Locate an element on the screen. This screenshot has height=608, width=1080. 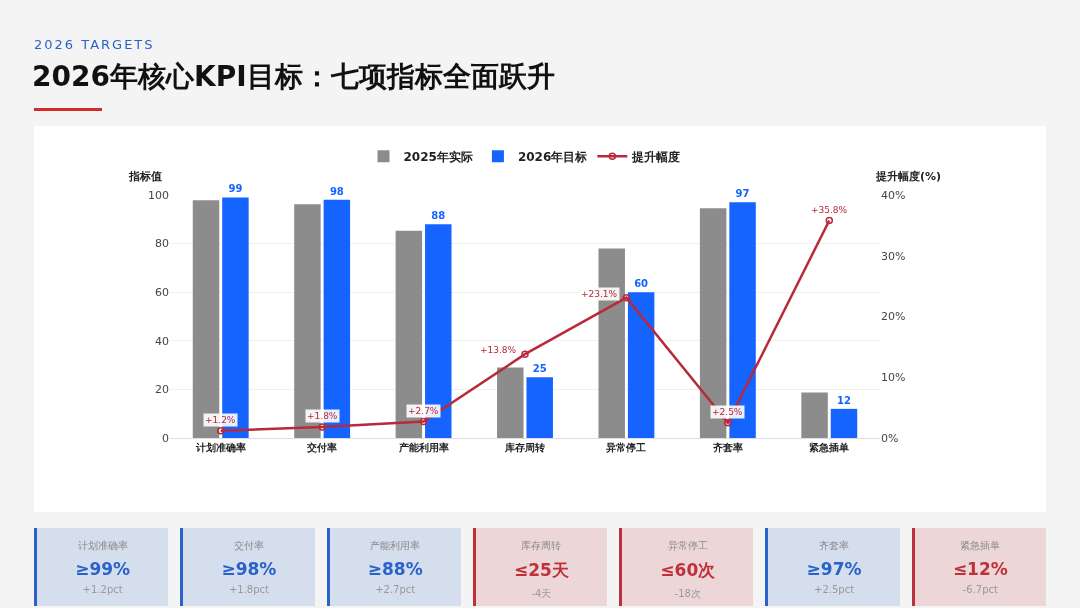
y-tick-label: 20 is located at coordinates (162, 390).